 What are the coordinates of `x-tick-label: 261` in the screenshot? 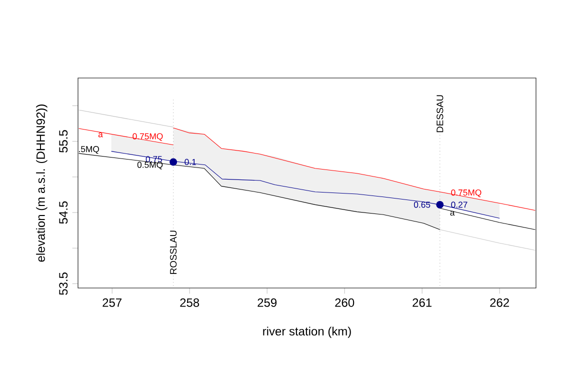 It's located at (422, 302).